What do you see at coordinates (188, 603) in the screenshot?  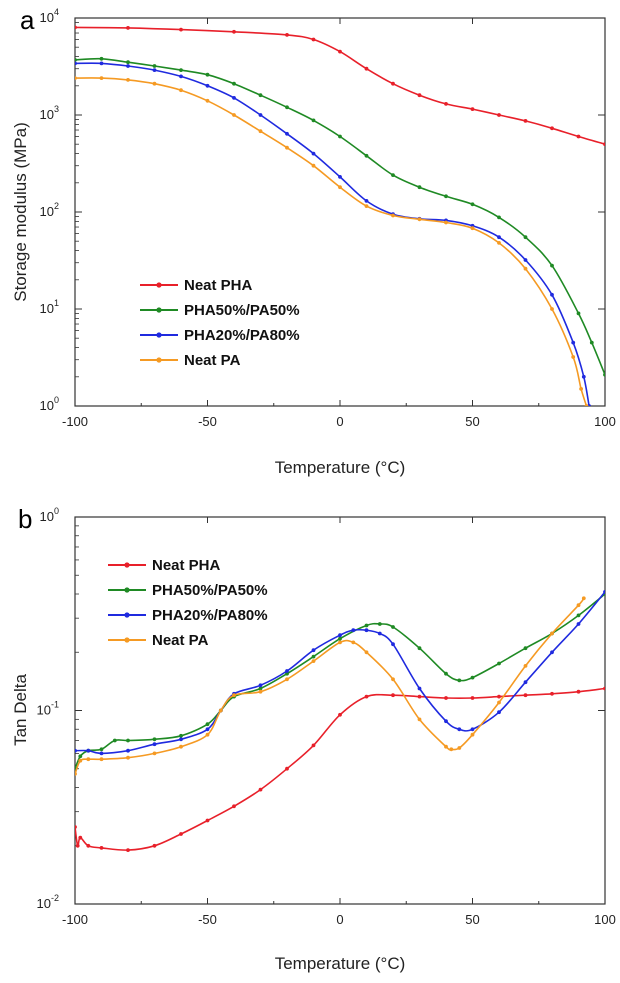 I see `legend-b: Neat PHA PHA50%/PA50% PHA20%/PA80% Neat PA` at bounding box center [188, 603].